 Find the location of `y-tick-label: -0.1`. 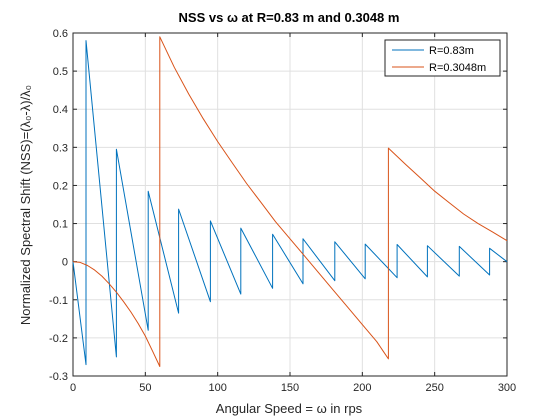

y-tick-label: -0.1 is located at coordinates (58, 301).